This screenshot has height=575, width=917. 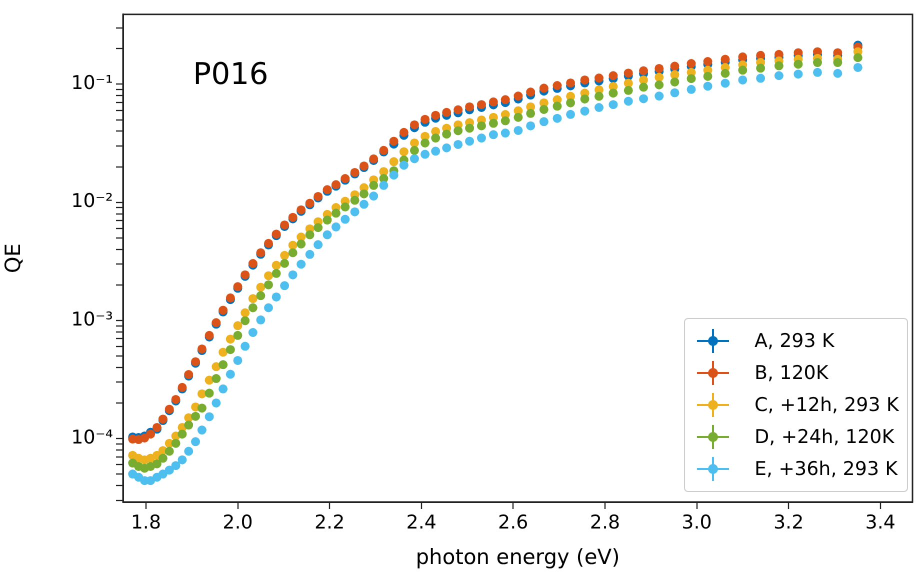 I want to click on y-tick-label: 10⁻², so click(x=92, y=201).